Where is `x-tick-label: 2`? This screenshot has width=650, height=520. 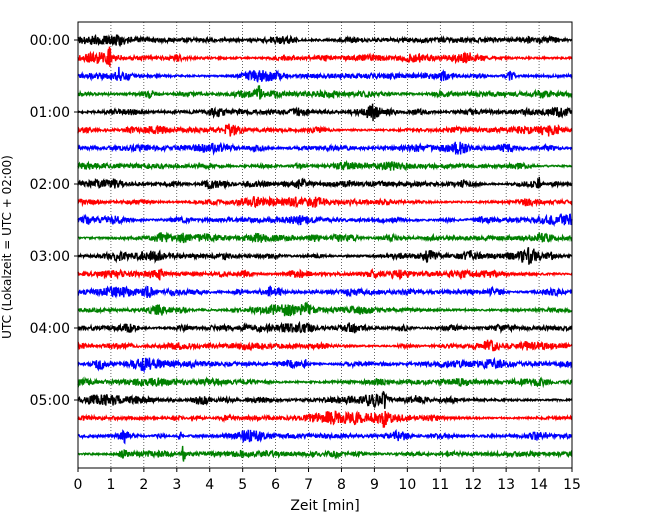 x-tick-label: 2 is located at coordinates (143, 485).